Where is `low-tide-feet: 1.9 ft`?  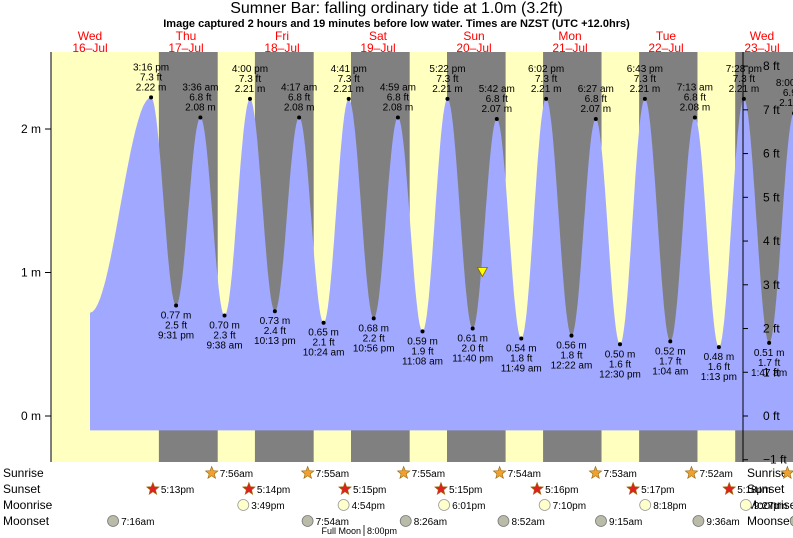
low-tide-feet: 1.9 ft is located at coordinates (422, 351).